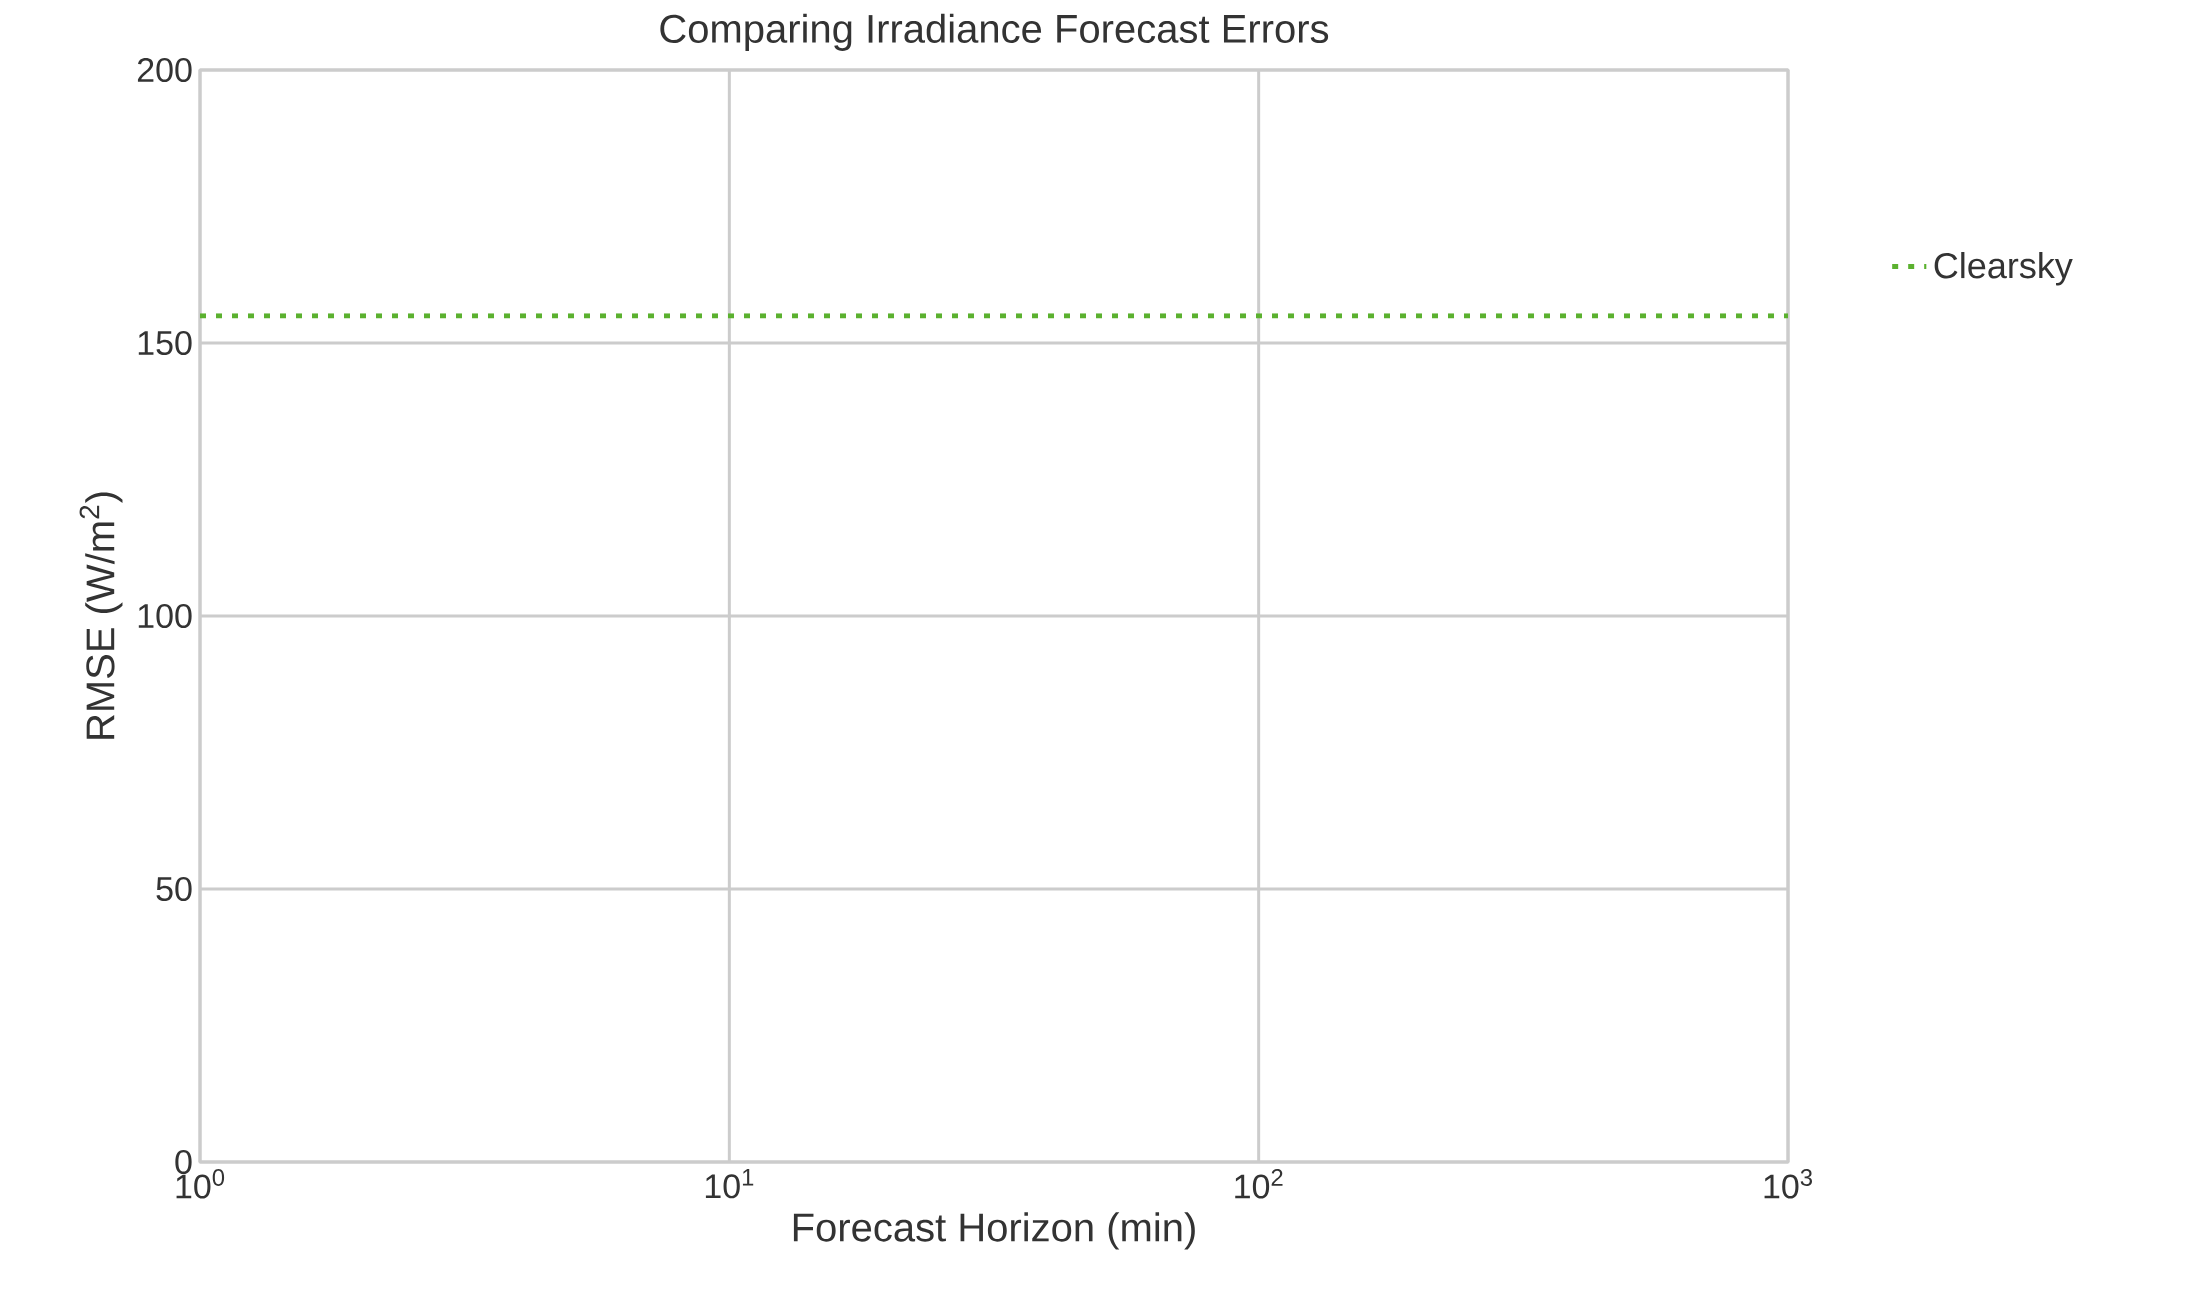  I want to click on x-tick-label: 10$^{3}$, so click(1788, 1184).